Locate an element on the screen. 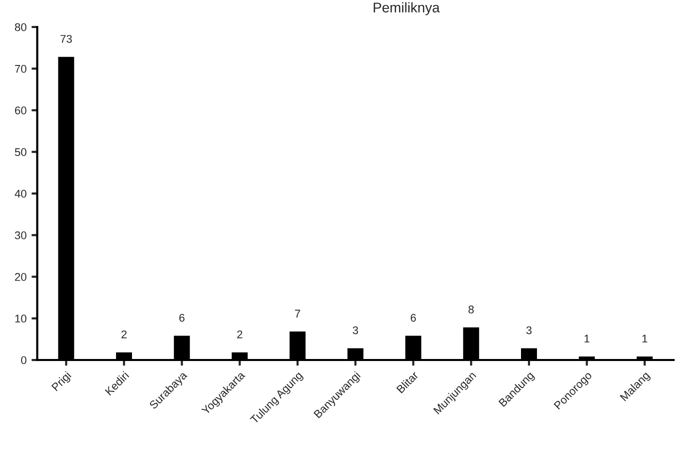 The height and width of the screenshot is (450, 677). y-tick-label: 0 is located at coordinates (23, 360).